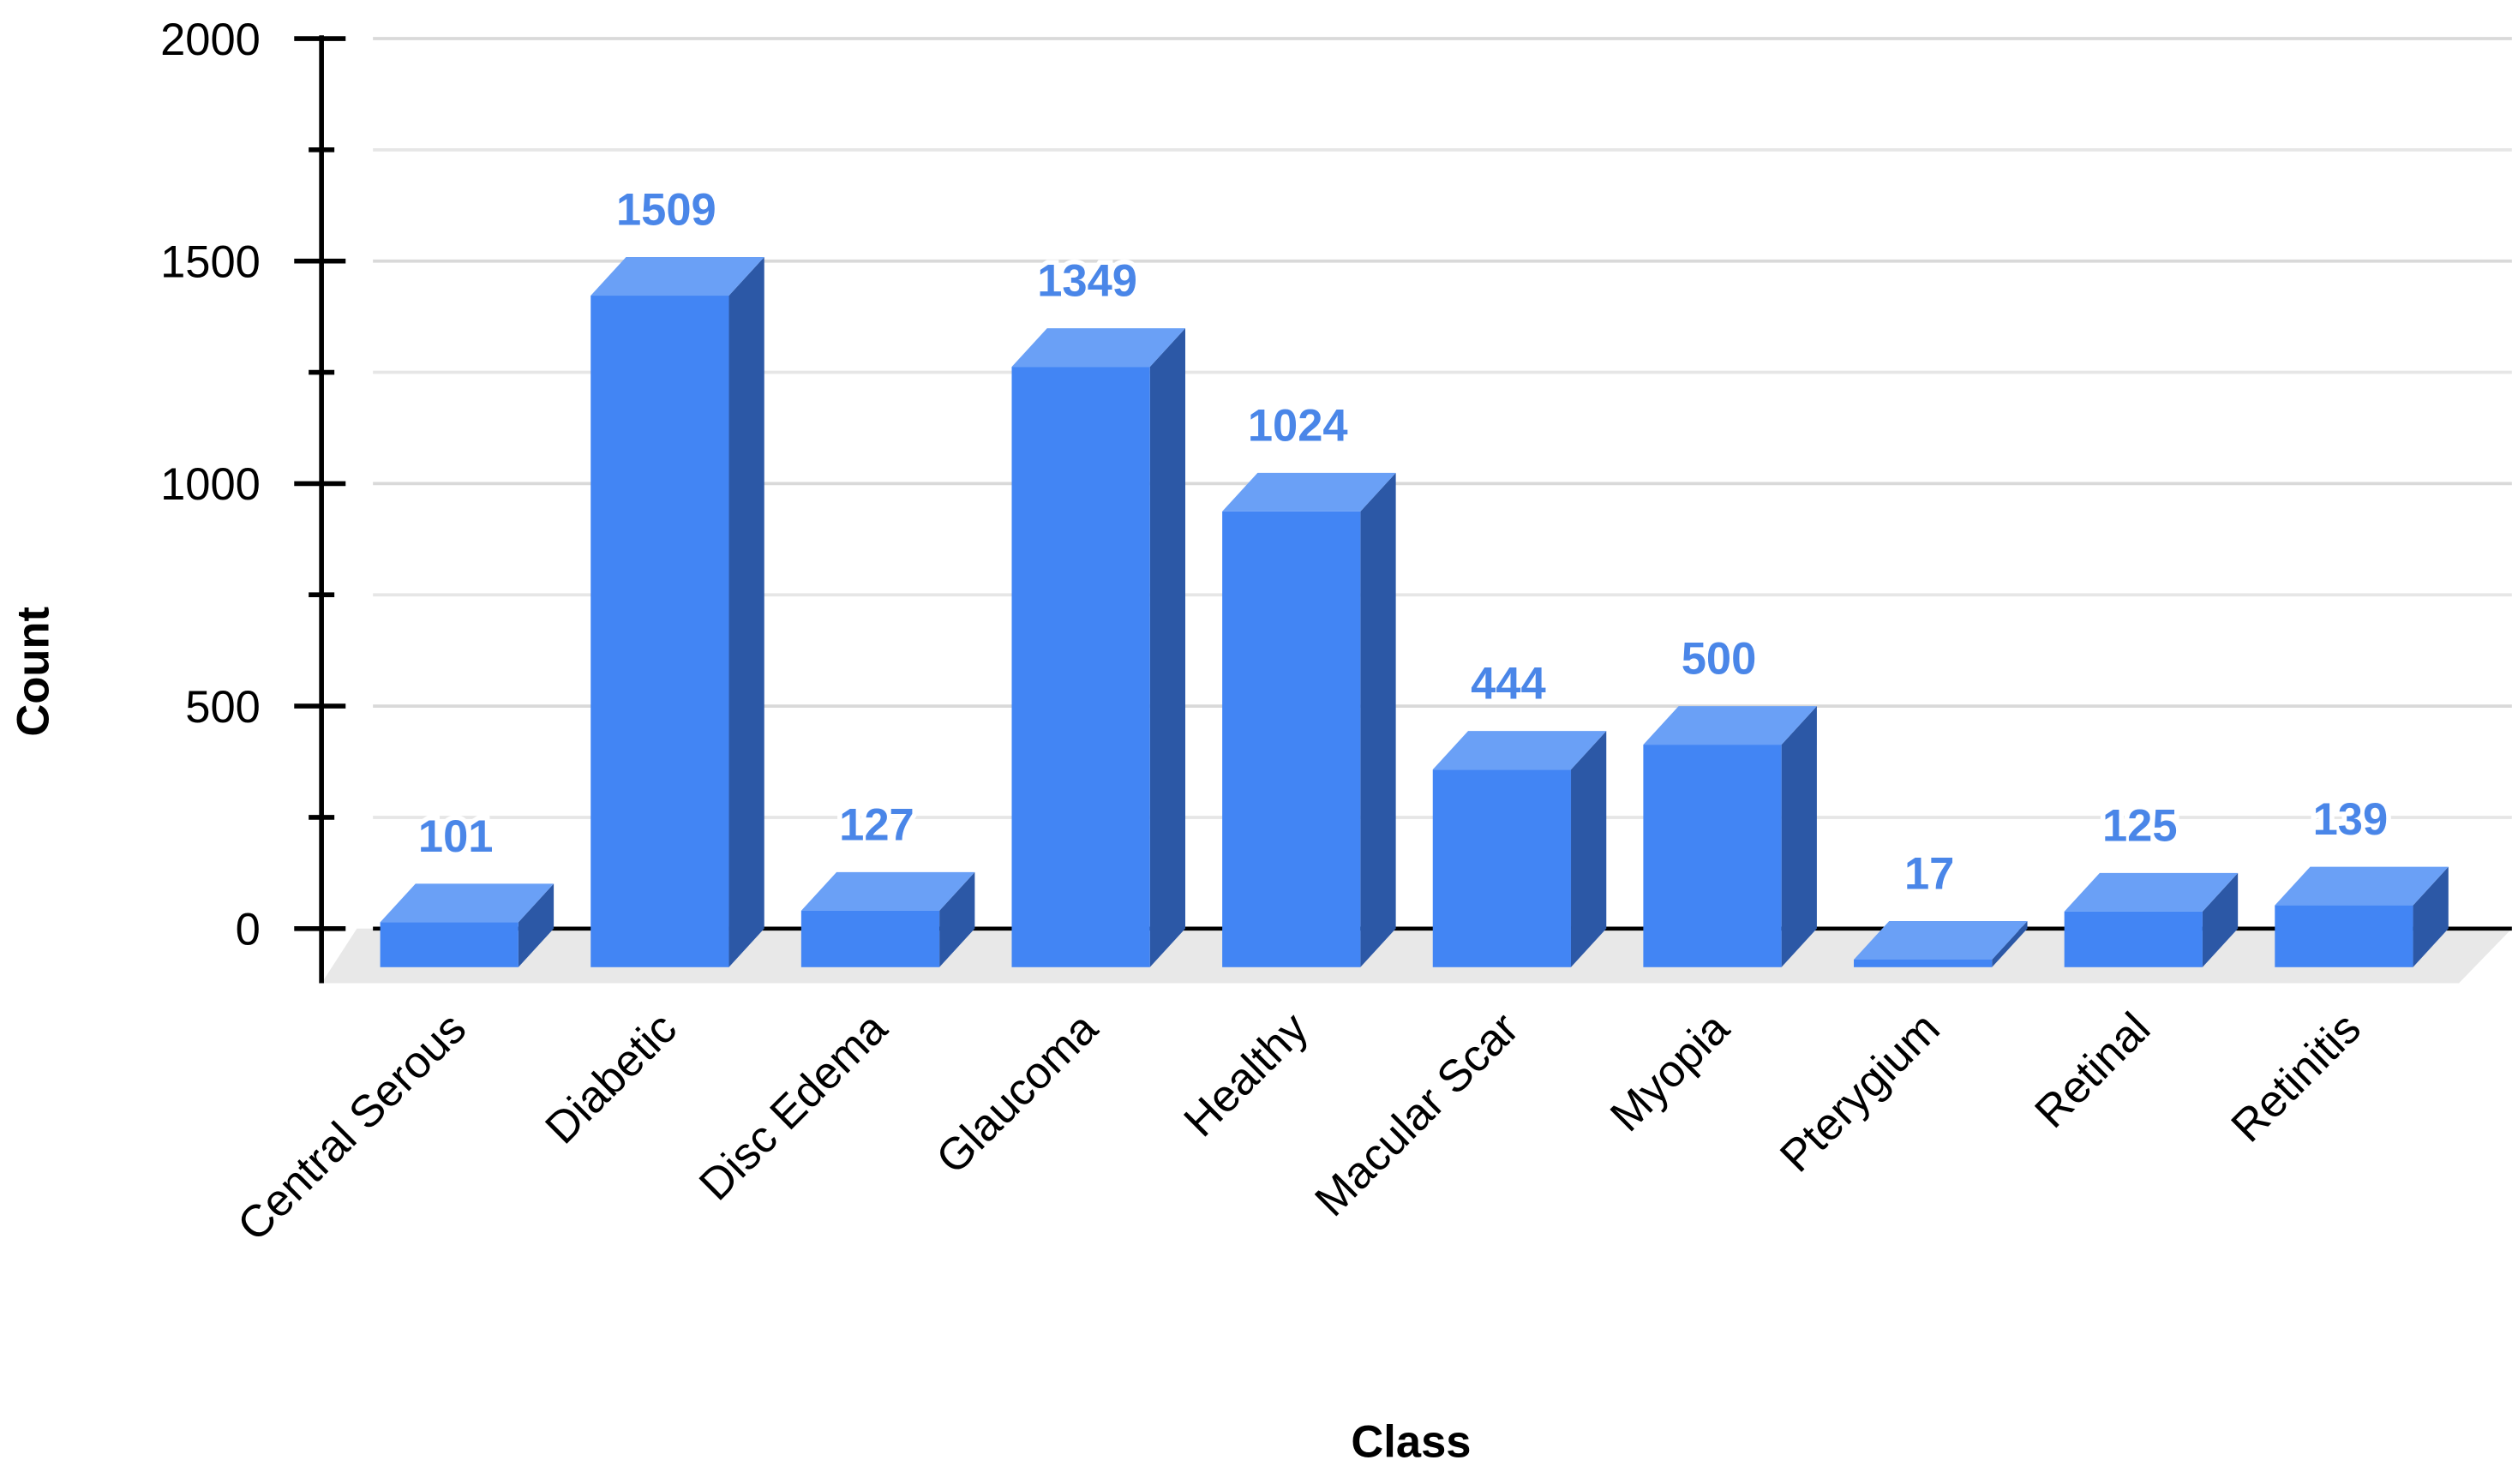 The image size is (2512, 1484). What do you see at coordinates (2296, 1077) in the screenshot?
I see `x-tick-label: Retinitis` at bounding box center [2296, 1077].